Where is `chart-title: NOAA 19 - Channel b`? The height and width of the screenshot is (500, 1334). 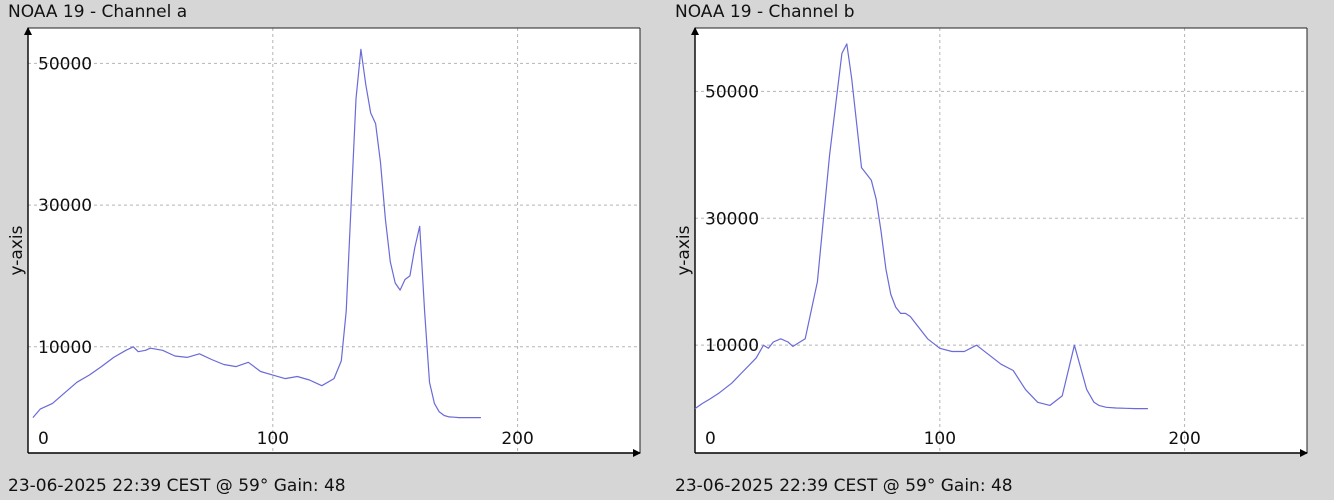
chart-title: NOAA 19 - Channel b is located at coordinates (765, 12).